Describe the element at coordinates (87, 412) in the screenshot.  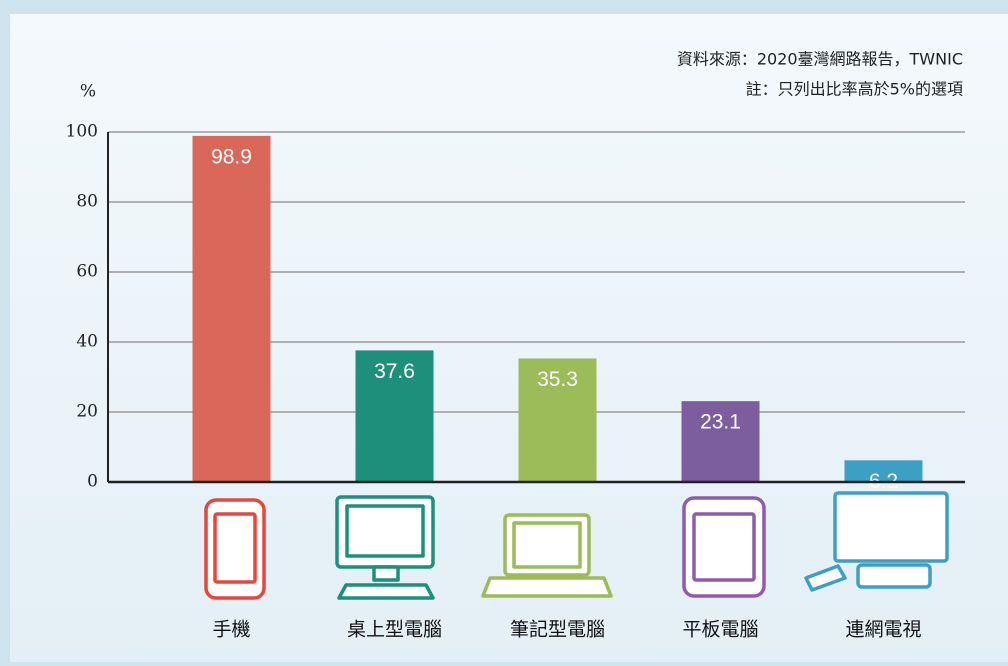
I see `y-tick-label: 20` at that location.